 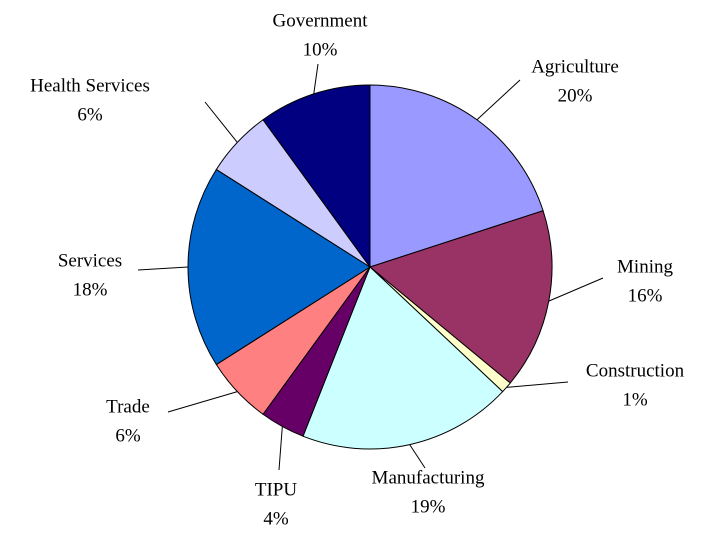 I want to click on slice-label: Services, so click(x=90, y=260).